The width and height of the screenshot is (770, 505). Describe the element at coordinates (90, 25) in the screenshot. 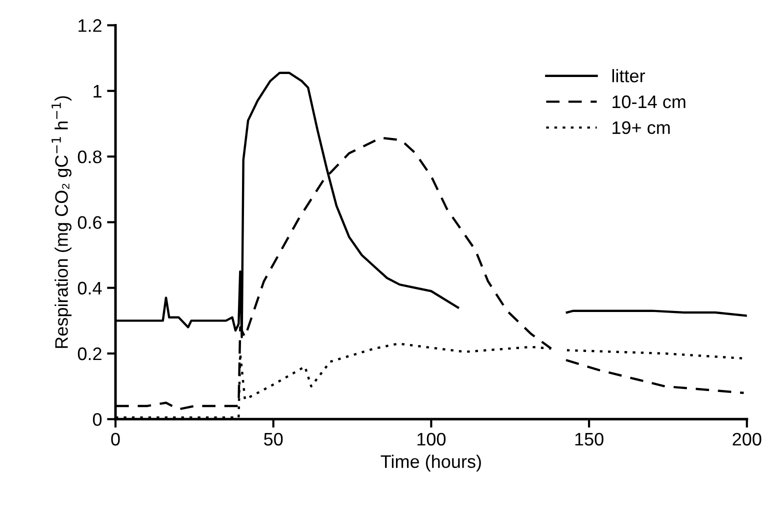

I see `y-tick-label: 1.2` at that location.